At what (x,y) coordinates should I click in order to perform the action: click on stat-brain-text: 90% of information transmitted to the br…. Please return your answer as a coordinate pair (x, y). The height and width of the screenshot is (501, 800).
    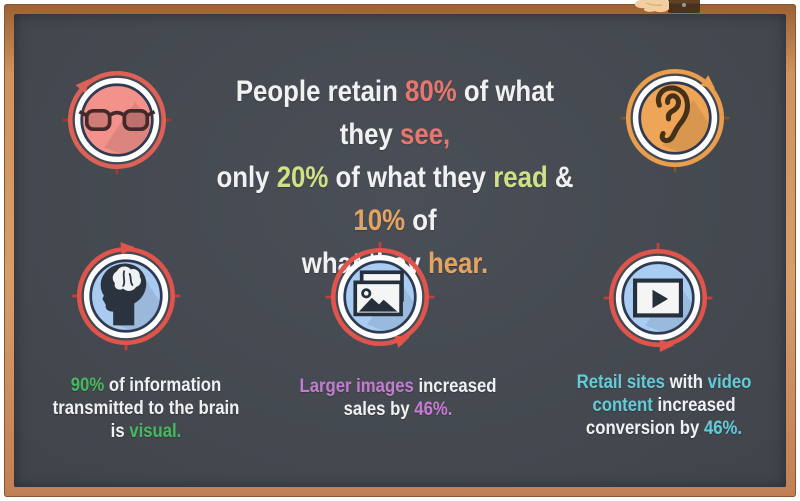
    Looking at the image, I should click on (145, 408).